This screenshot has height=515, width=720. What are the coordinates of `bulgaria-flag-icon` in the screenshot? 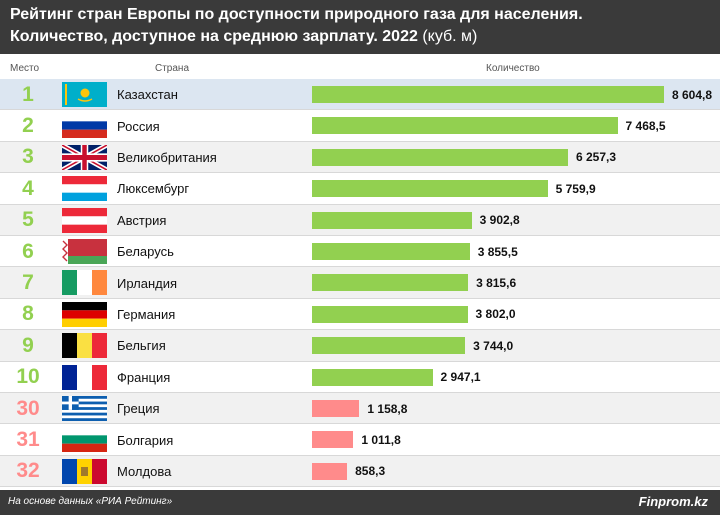 It's located at (84, 440).